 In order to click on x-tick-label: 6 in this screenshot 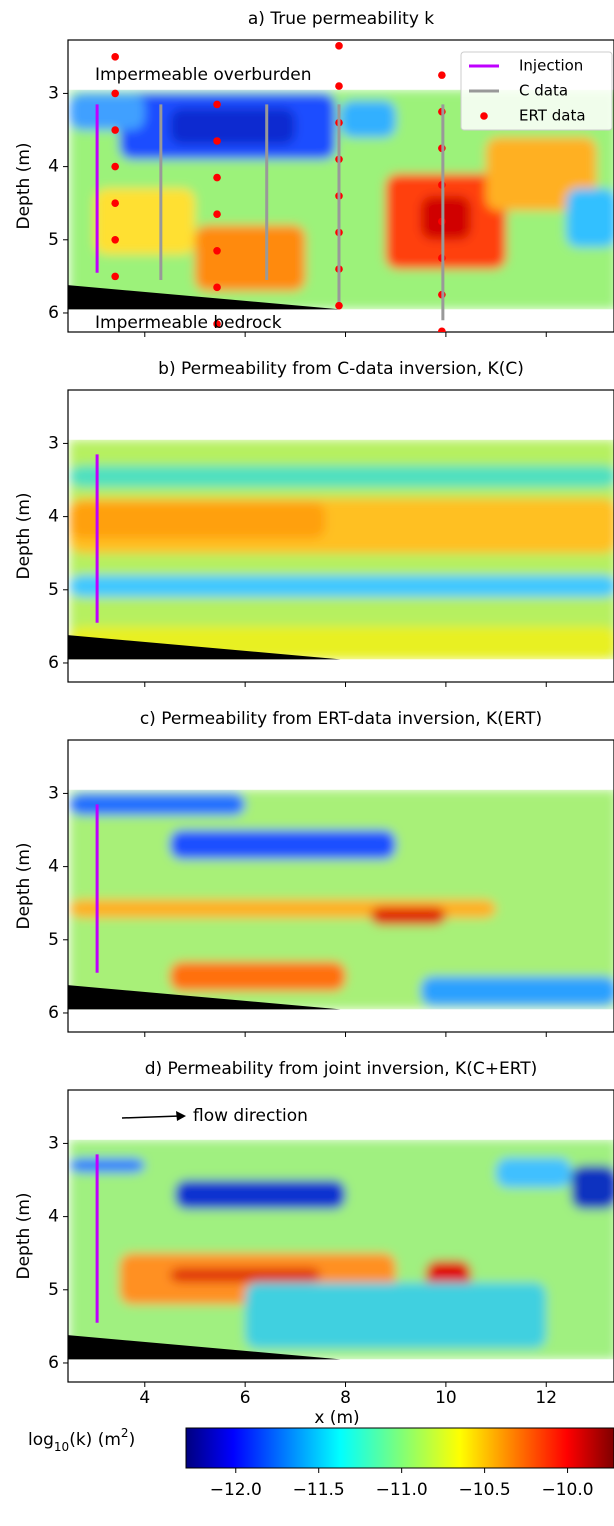, I will do `click(245, 1398)`.